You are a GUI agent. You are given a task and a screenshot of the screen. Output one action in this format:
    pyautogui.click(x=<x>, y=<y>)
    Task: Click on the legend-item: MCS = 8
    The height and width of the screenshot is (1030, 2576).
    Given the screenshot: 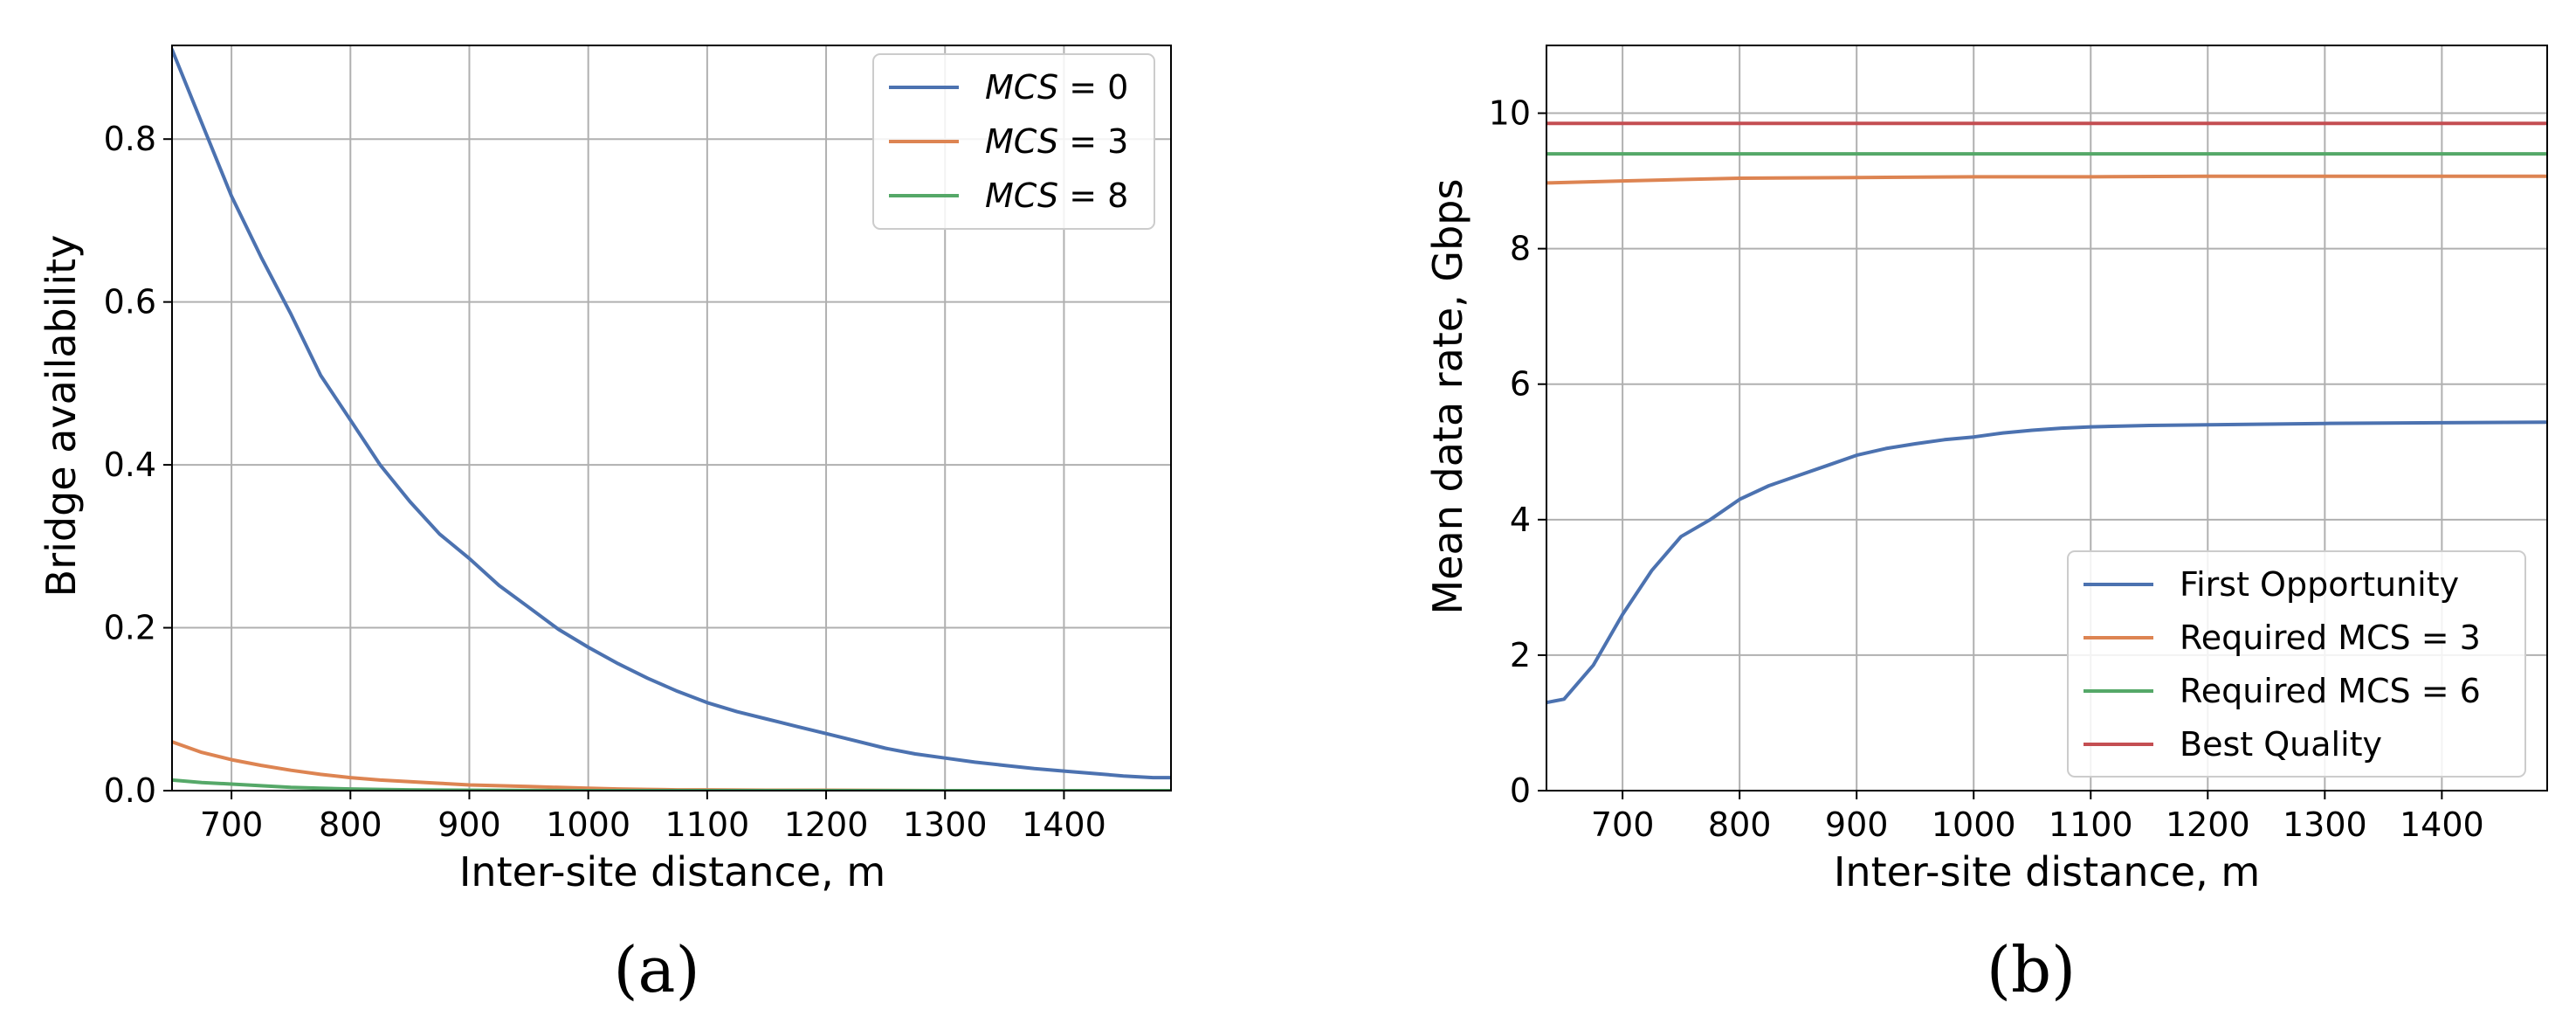 What is the action you would take?
    pyautogui.click(x=1008, y=195)
    